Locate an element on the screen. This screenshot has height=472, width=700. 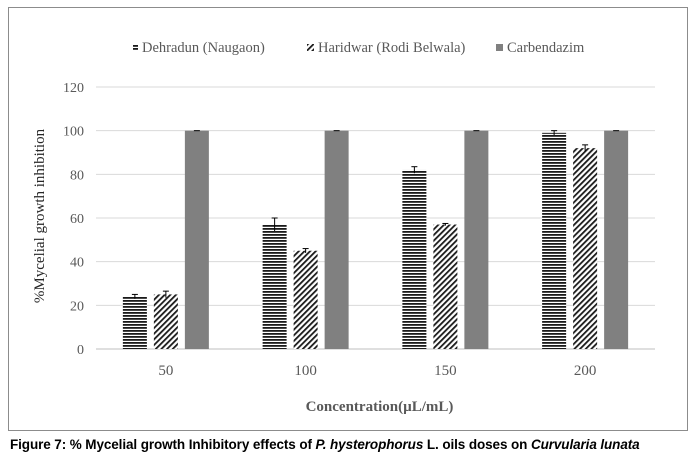
x-axis-title: Concentration(µL/mL) is located at coordinates (380, 407).